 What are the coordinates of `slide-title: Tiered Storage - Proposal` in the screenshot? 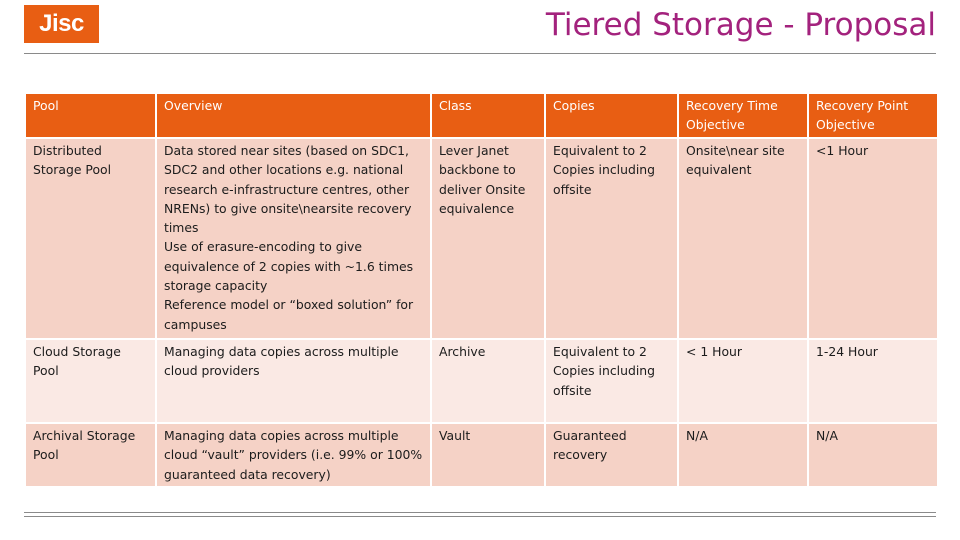 It's located at (740, 25).